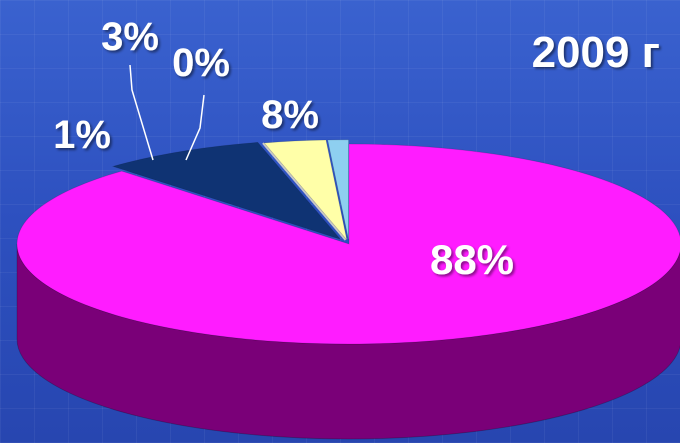  What do you see at coordinates (338, 189) in the screenshot?
I see `pie-slice-1%` at bounding box center [338, 189].